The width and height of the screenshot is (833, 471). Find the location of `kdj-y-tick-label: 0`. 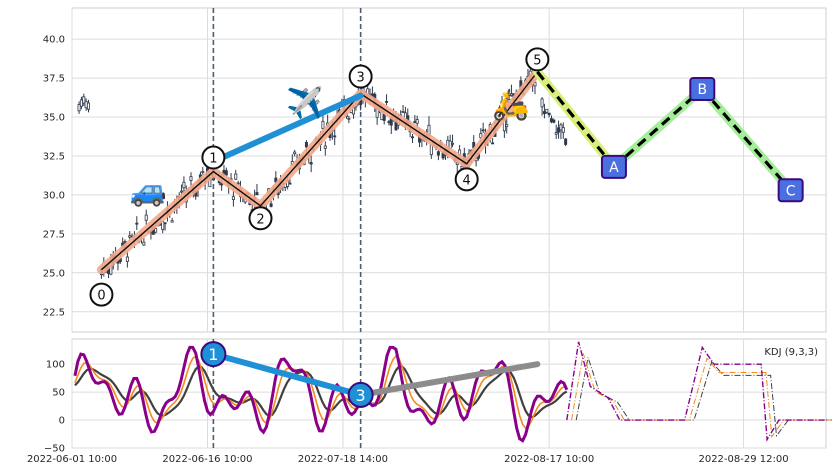

kdj-y-tick-label: 0 is located at coordinates (62, 421).